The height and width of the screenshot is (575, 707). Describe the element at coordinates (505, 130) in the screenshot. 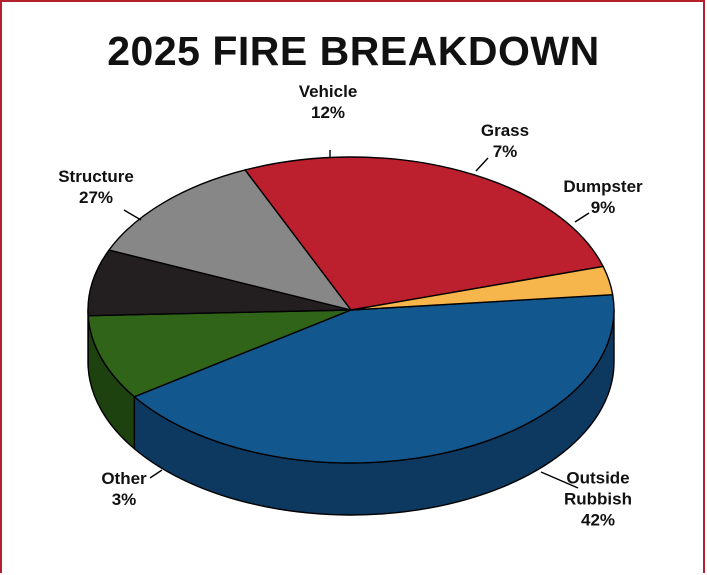

I see `slice-label-name: Grass` at that location.